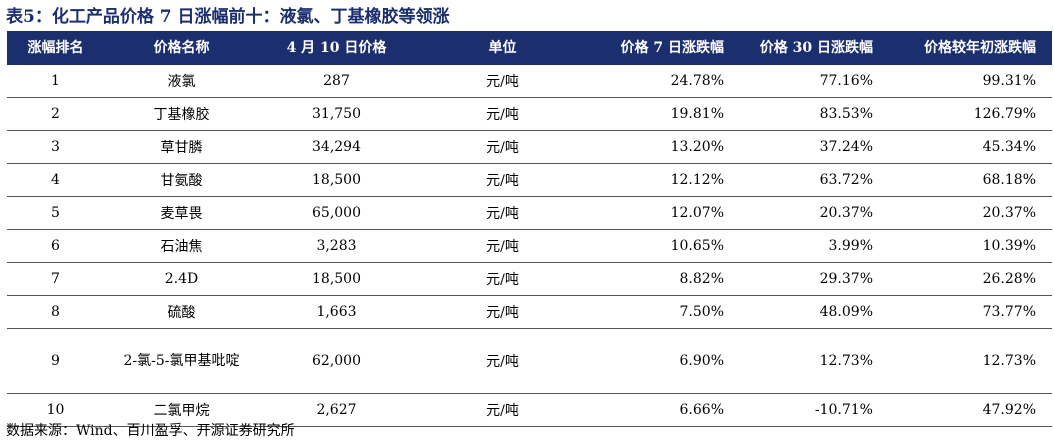  I want to click on table-row: 8 硫酸 1,663 元/吨 7.50% 48.09% 73.77%, so click(529, 312).